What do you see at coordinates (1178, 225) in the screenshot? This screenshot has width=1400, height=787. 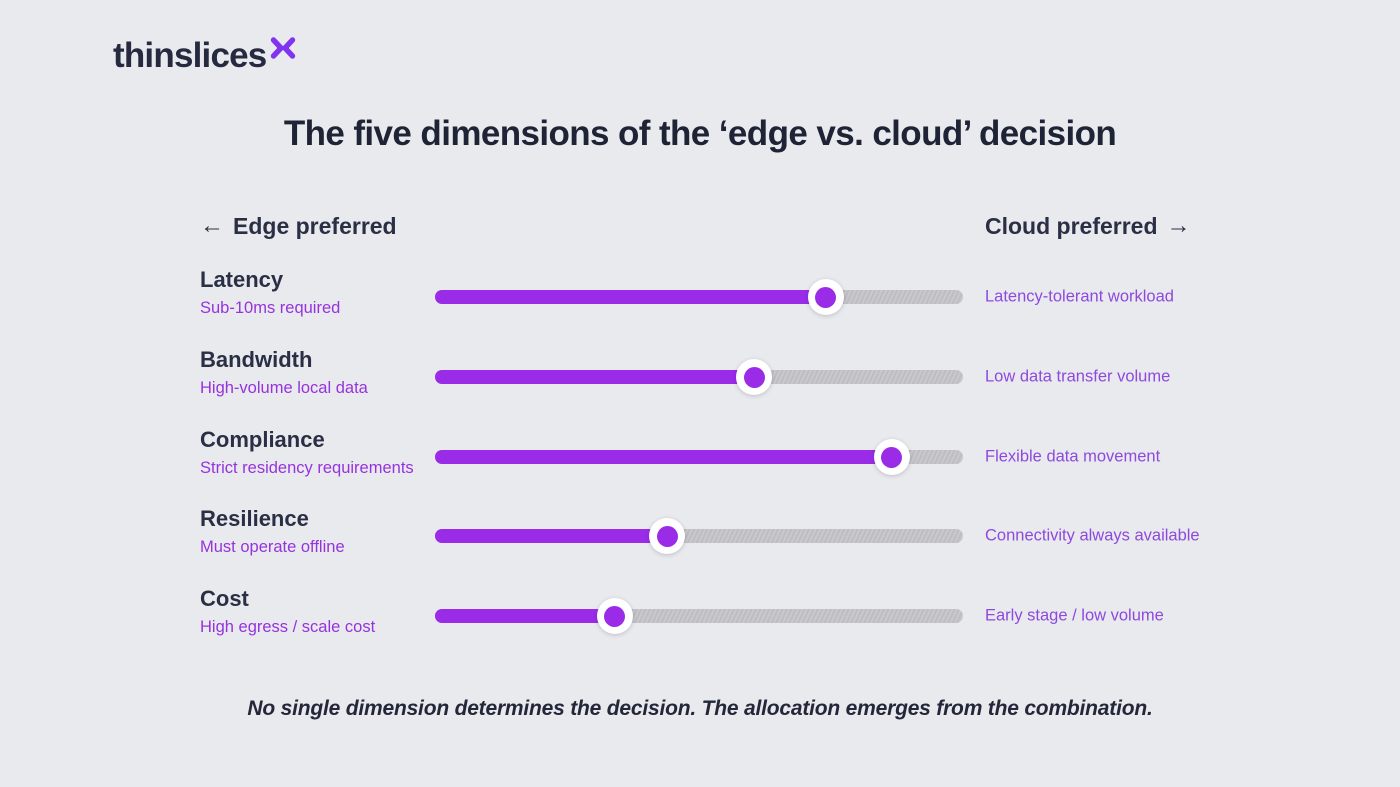 I see `right-arrow-icon: →` at bounding box center [1178, 225].